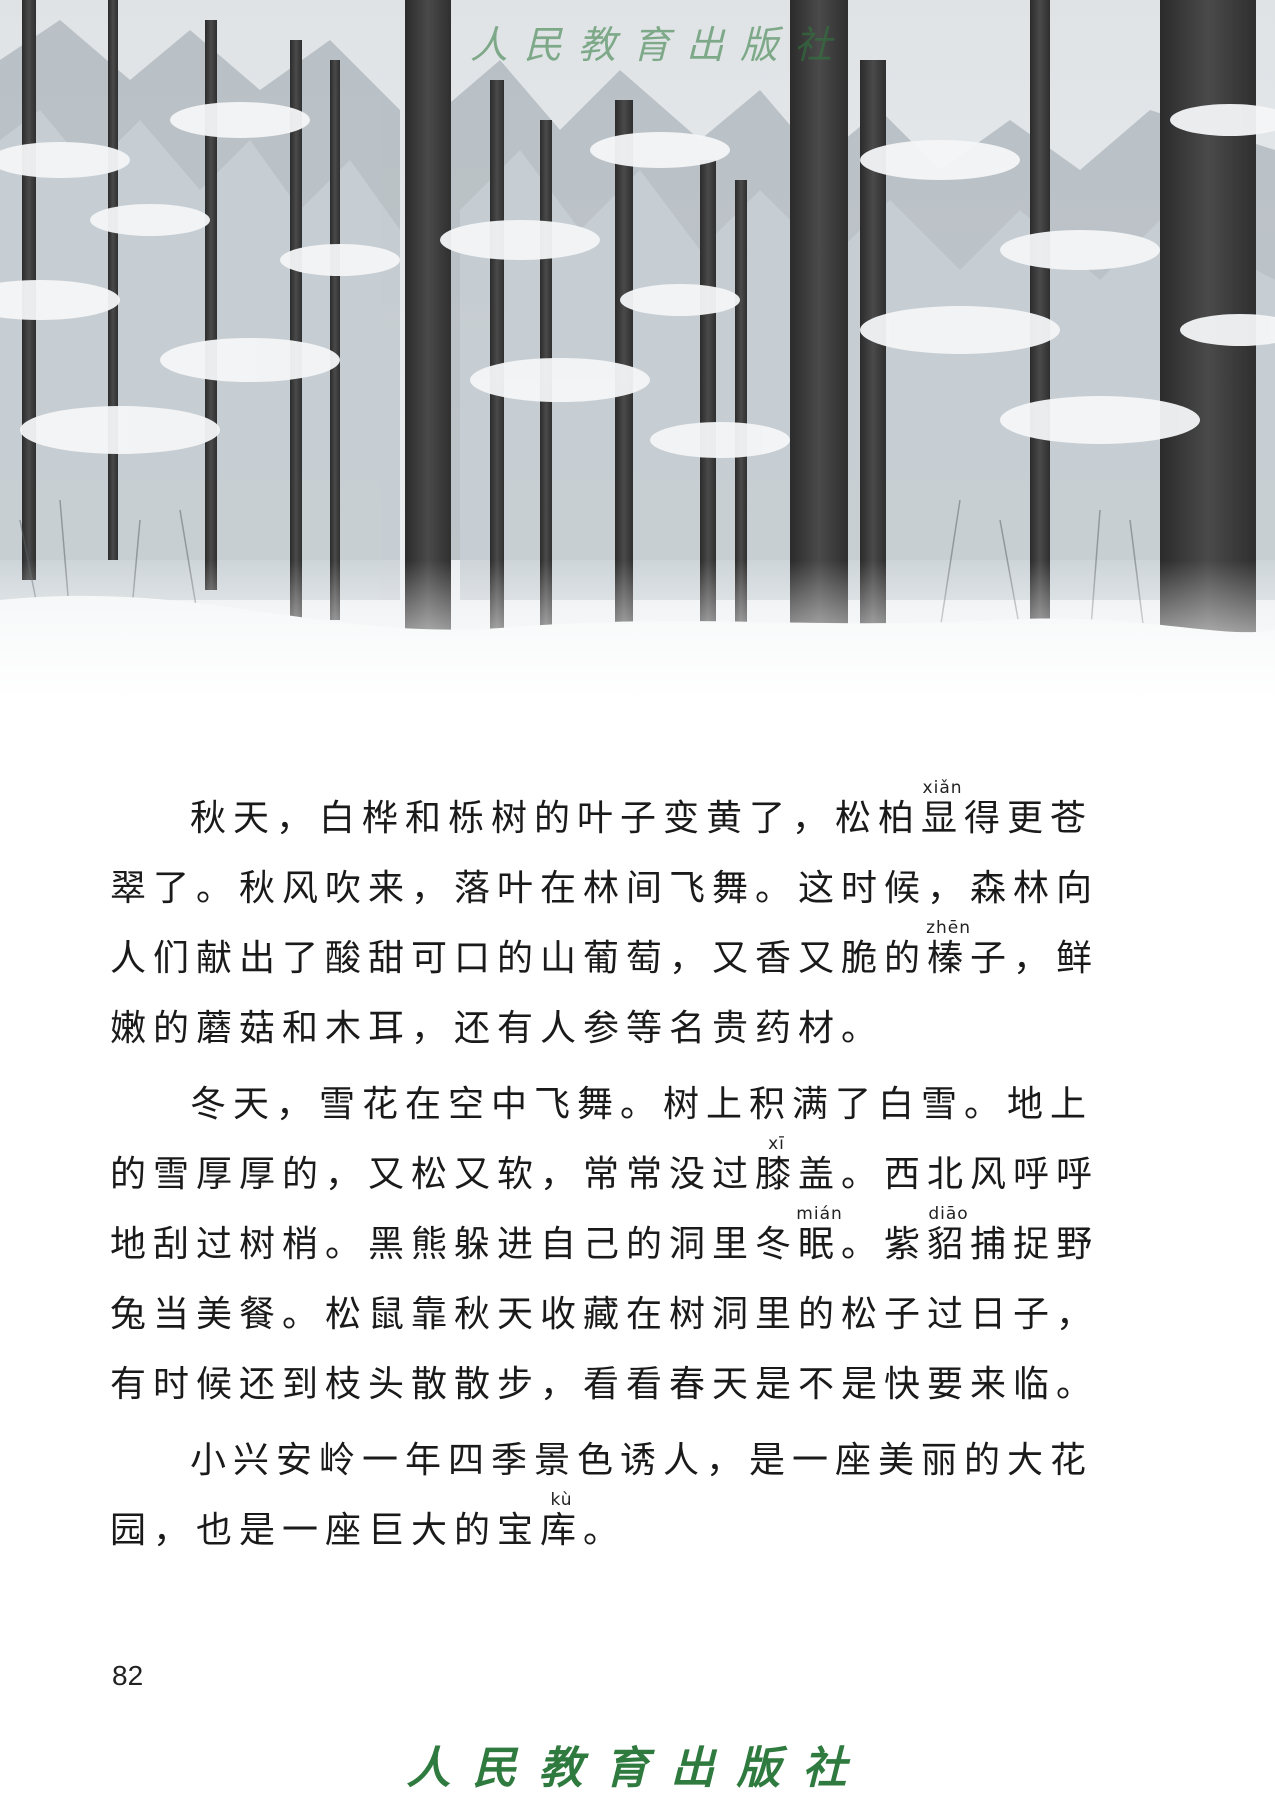  What do you see at coordinates (943, 788) in the screenshot?
I see `pinyin: xiǎn` at bounding box center [943, 788].